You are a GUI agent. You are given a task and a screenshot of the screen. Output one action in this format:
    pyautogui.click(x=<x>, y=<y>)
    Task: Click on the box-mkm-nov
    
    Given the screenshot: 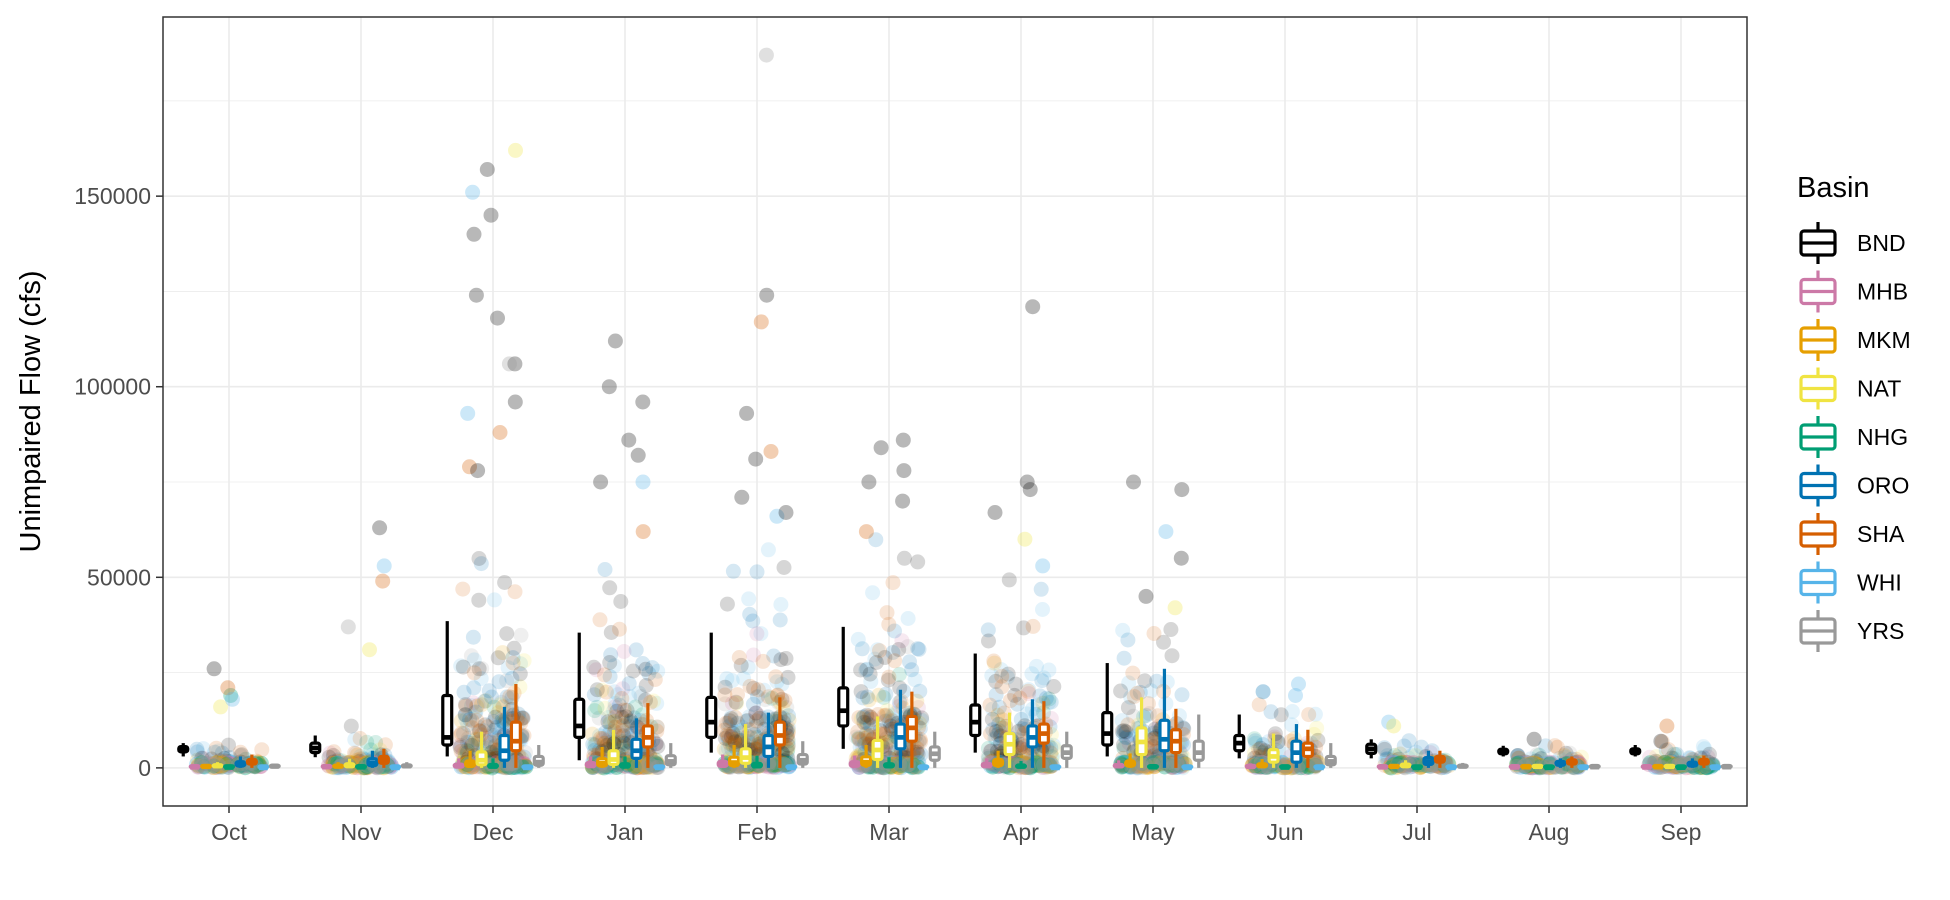 What is the action you would take?
    pyautogui.click(x=338, y=765)
    